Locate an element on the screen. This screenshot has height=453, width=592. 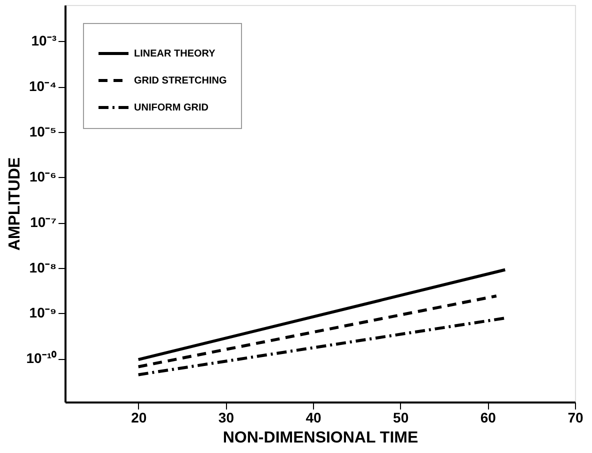
x-tick-label: 40 is located at coordinates (314, 418).